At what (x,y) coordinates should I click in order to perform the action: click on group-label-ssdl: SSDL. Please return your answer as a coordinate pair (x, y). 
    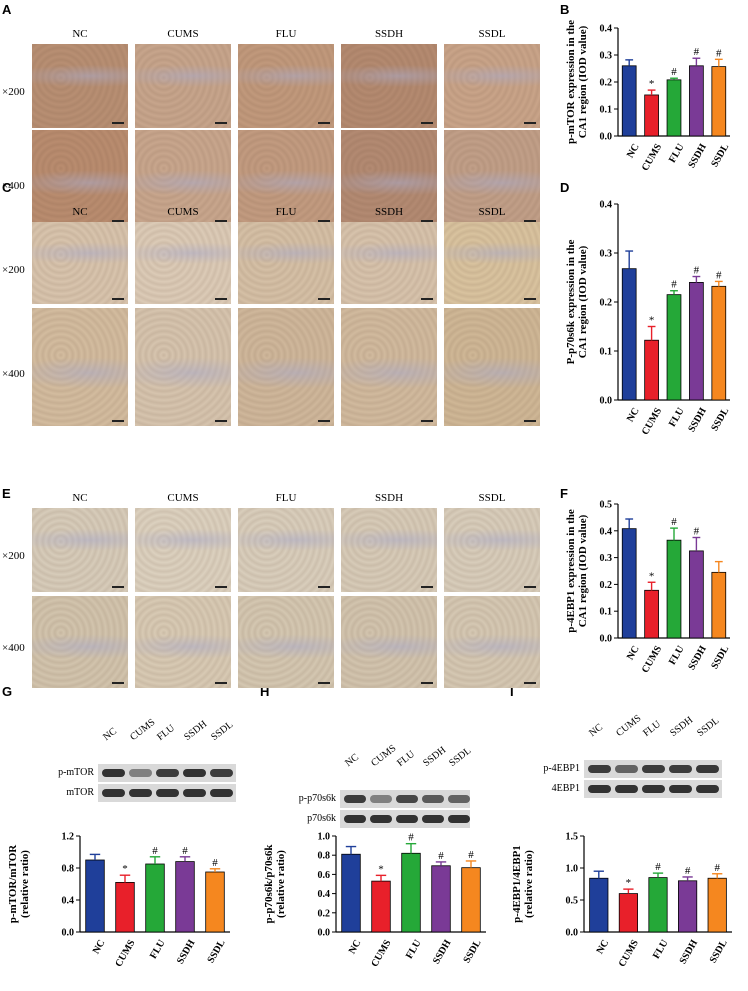
    Looking at the image, I should click on (492, 498).